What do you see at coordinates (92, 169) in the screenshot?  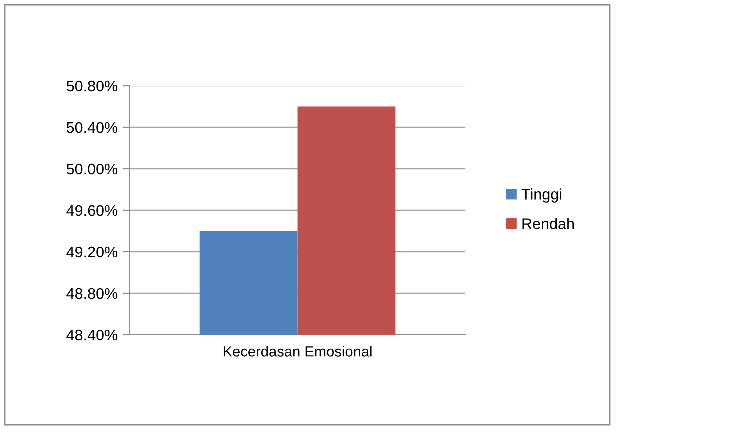 I see `y-tick-label: 50.00%` at bounding box center [92, 169].